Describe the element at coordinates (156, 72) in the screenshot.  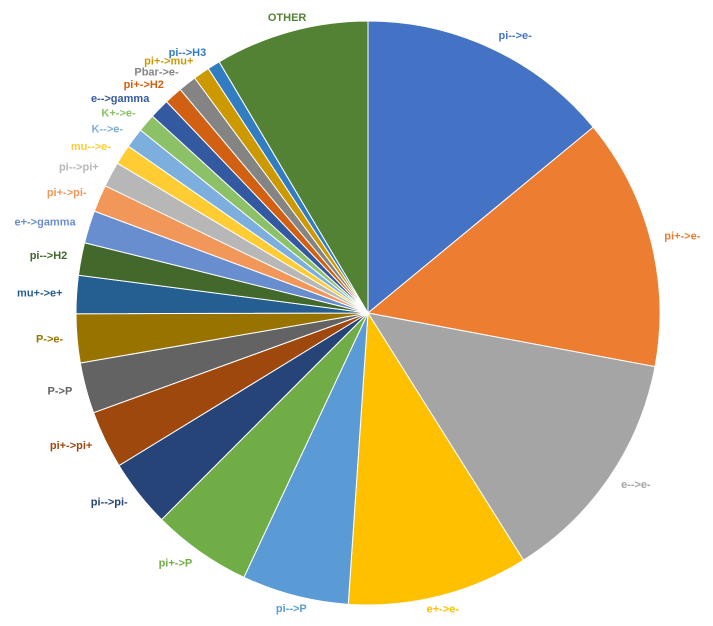
I see `slice-label: Pbar->e-` at that location.